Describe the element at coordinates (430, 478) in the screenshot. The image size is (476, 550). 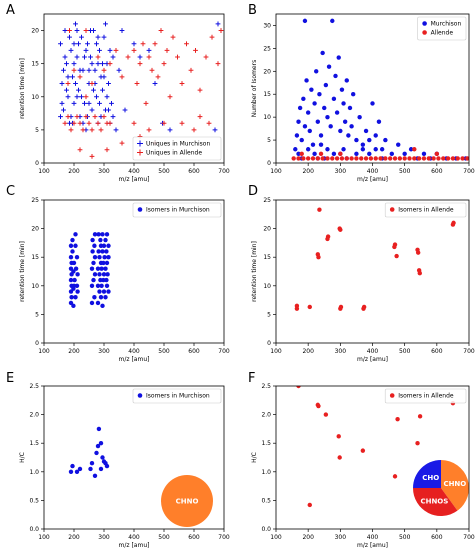
I see `pie-label: CHO` at that location.